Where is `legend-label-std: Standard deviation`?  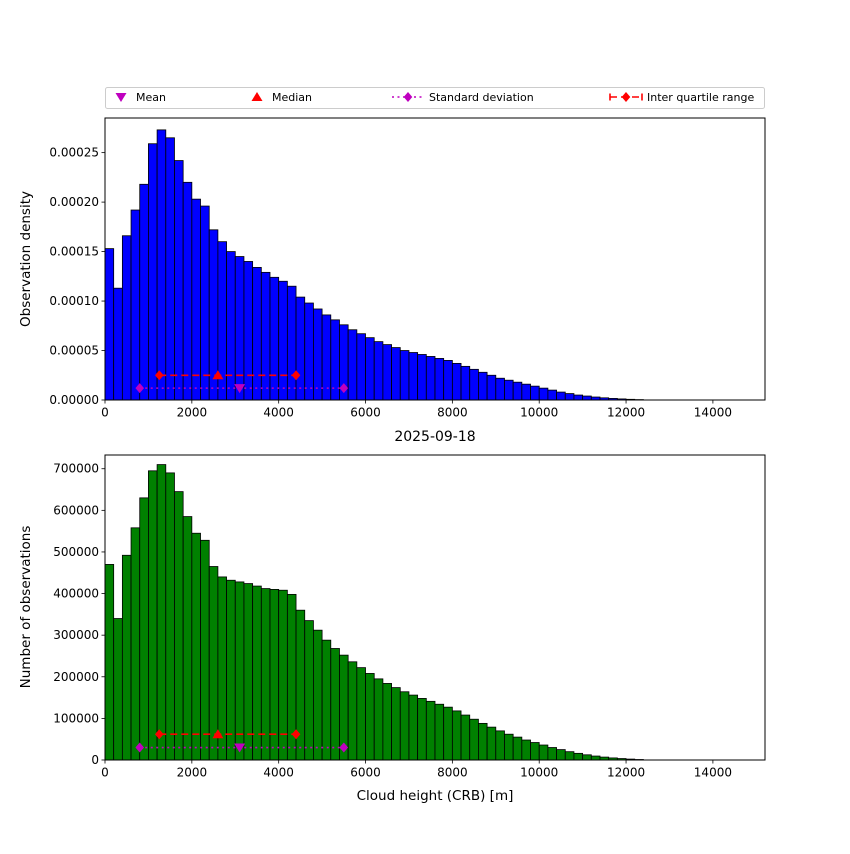
legend-label-std: Standard deviation is located at coordinates (481, 97).